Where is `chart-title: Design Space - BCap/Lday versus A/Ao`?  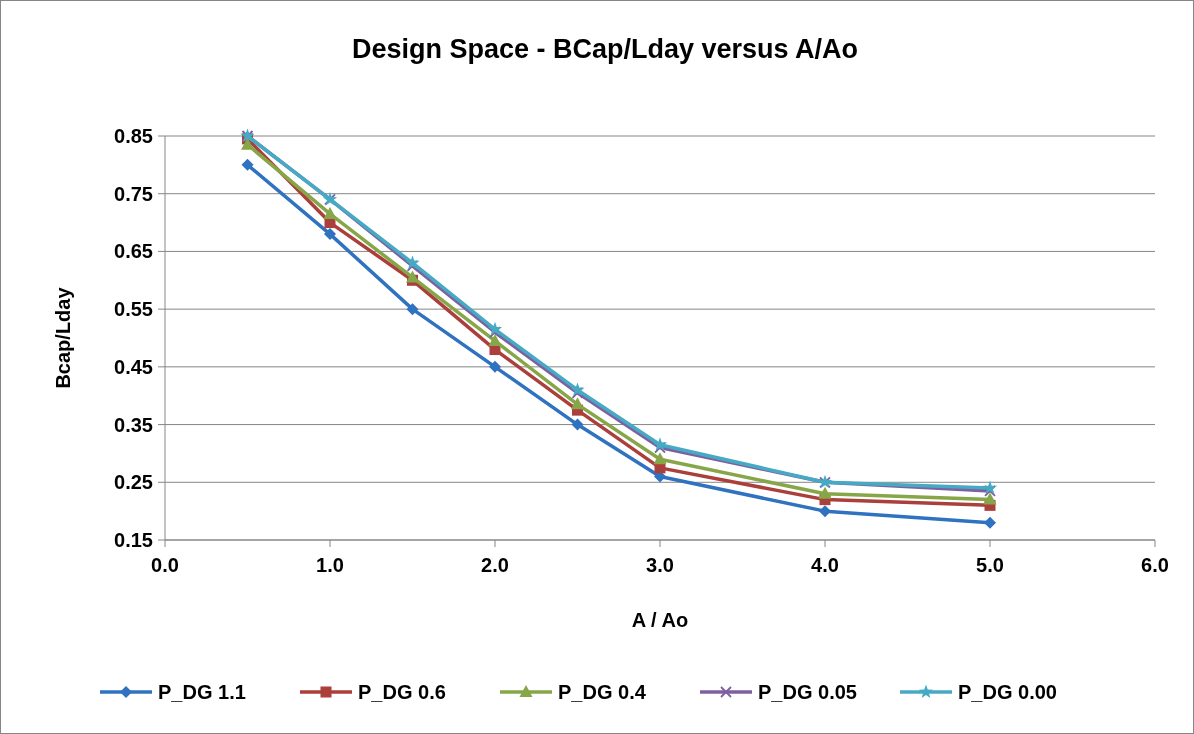 chart-title: Design Space - BCap/Lday versus A/Ao is located at coordinates (605, 49).